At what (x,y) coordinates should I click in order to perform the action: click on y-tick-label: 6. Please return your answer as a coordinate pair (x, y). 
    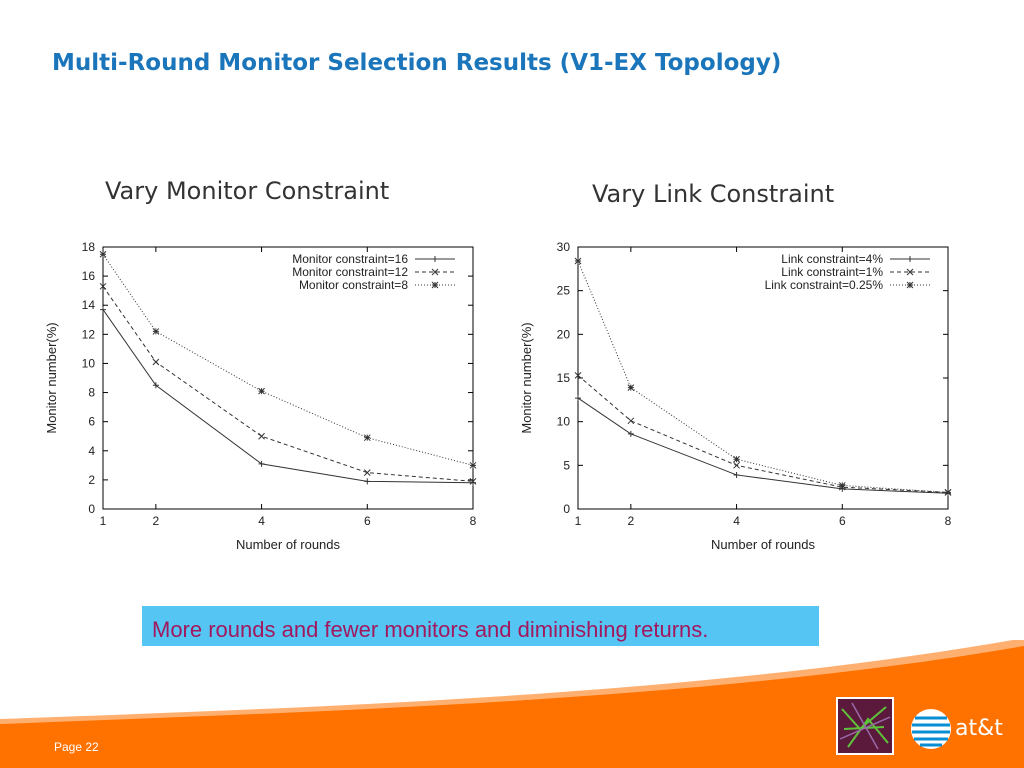
    Looking at the image, I should click on (91, 422).